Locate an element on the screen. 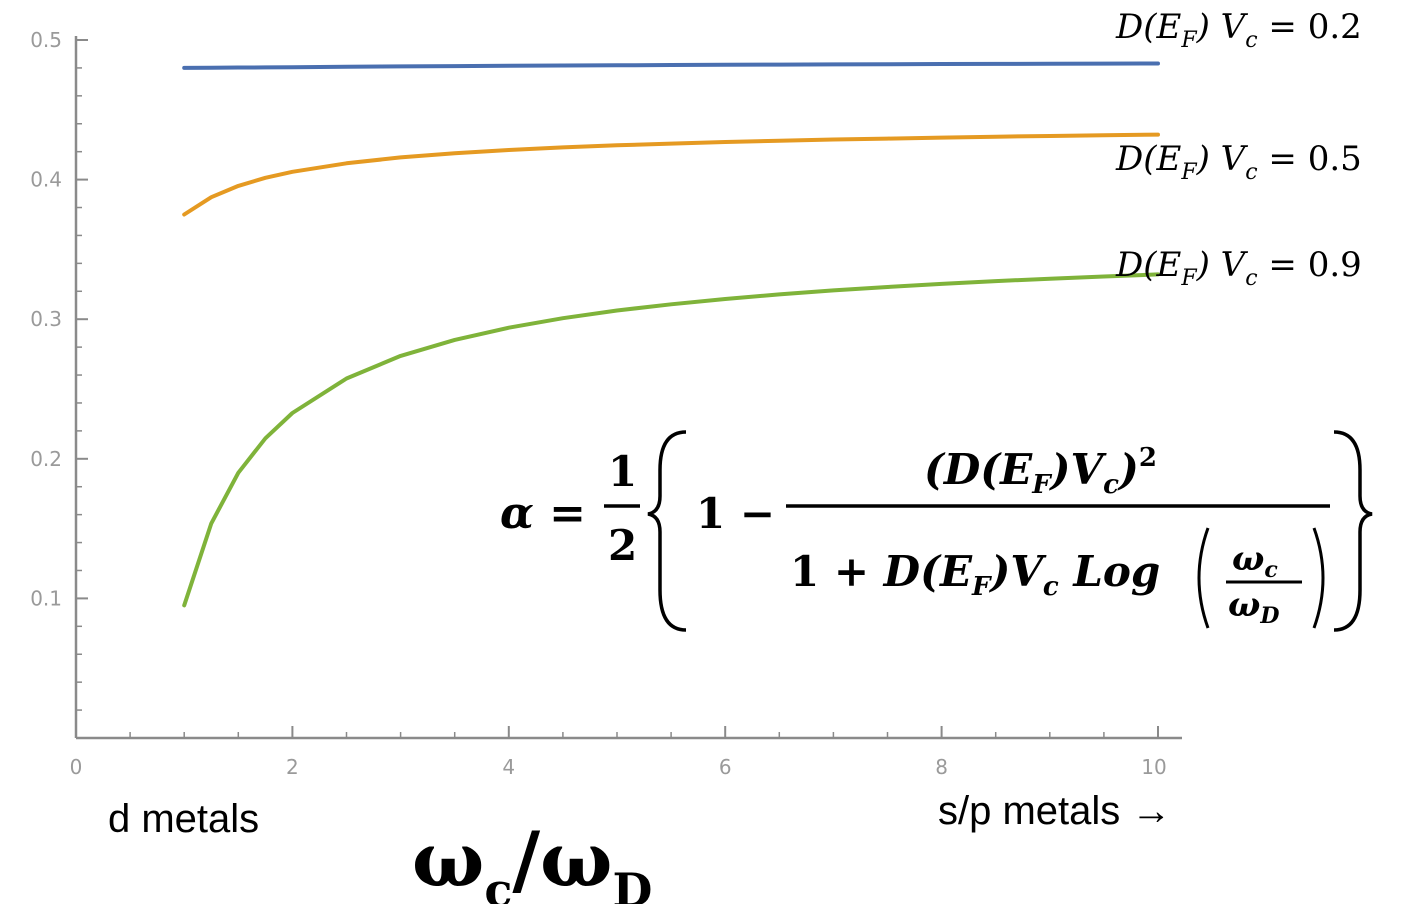 This screenshot has height=904, width=1402. formula-right-brace is located at coordinates (1353, 531).